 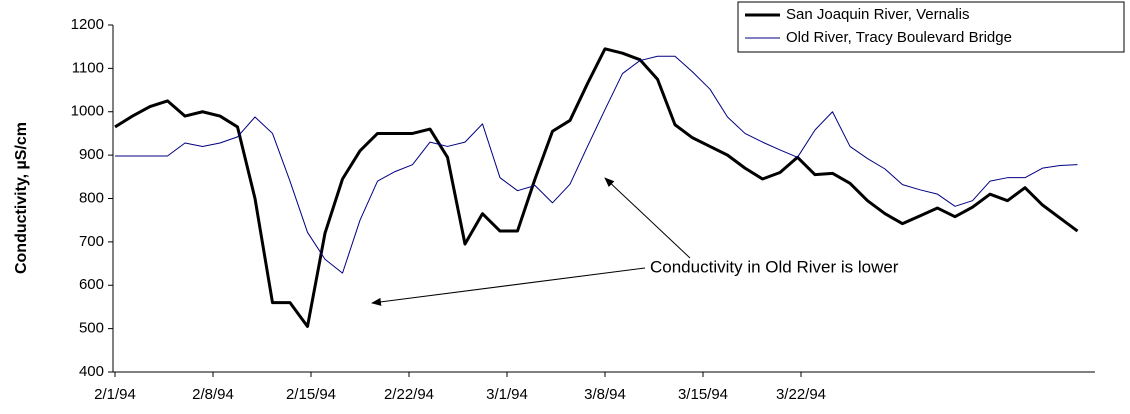 I want to click on x-tick-label: 2/1/94, so click(x=115, y=394).